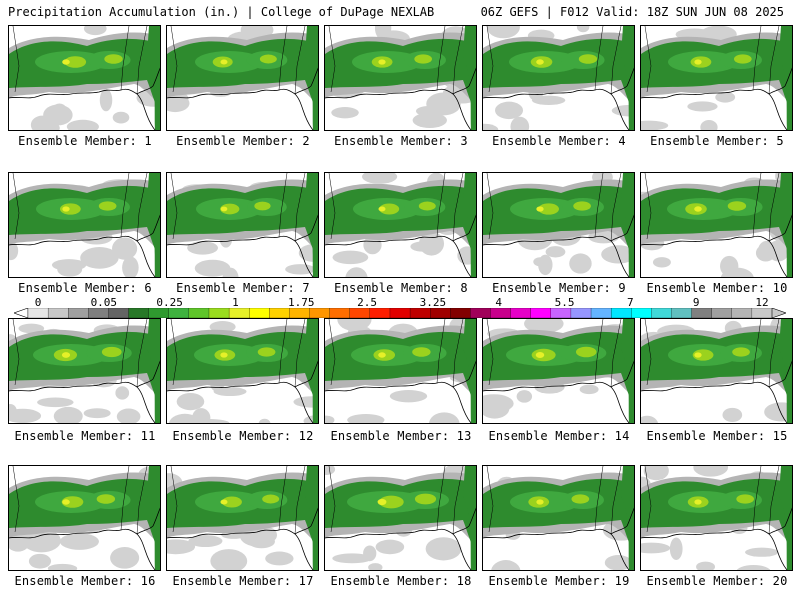  Describe the element at coordinates (85, 581) in the screenshot. I see `member-caption: Ensemble Member: 16` at that location.